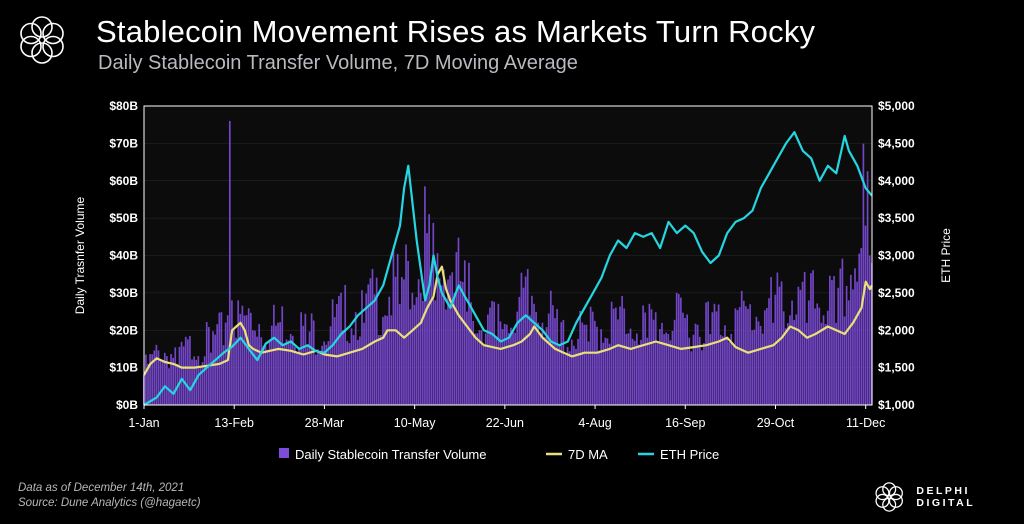  Describe the element at coordinates (415, 423) in the screenshot. I see `x-tick-label: 10-May` at that location.